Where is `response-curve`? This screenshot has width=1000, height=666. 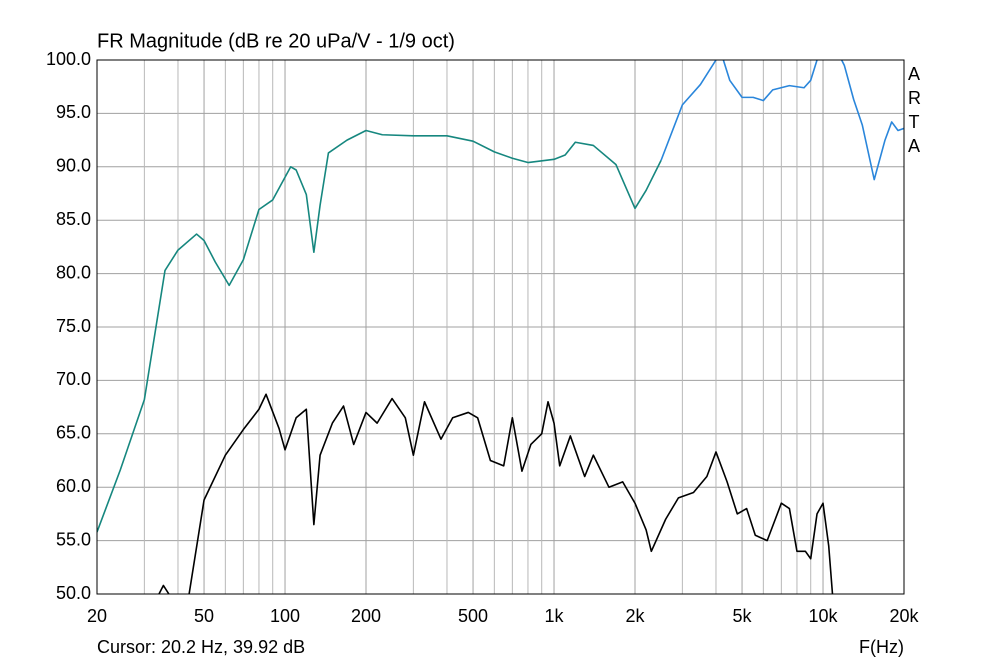
response-curve is located at coordinates (782, 120).